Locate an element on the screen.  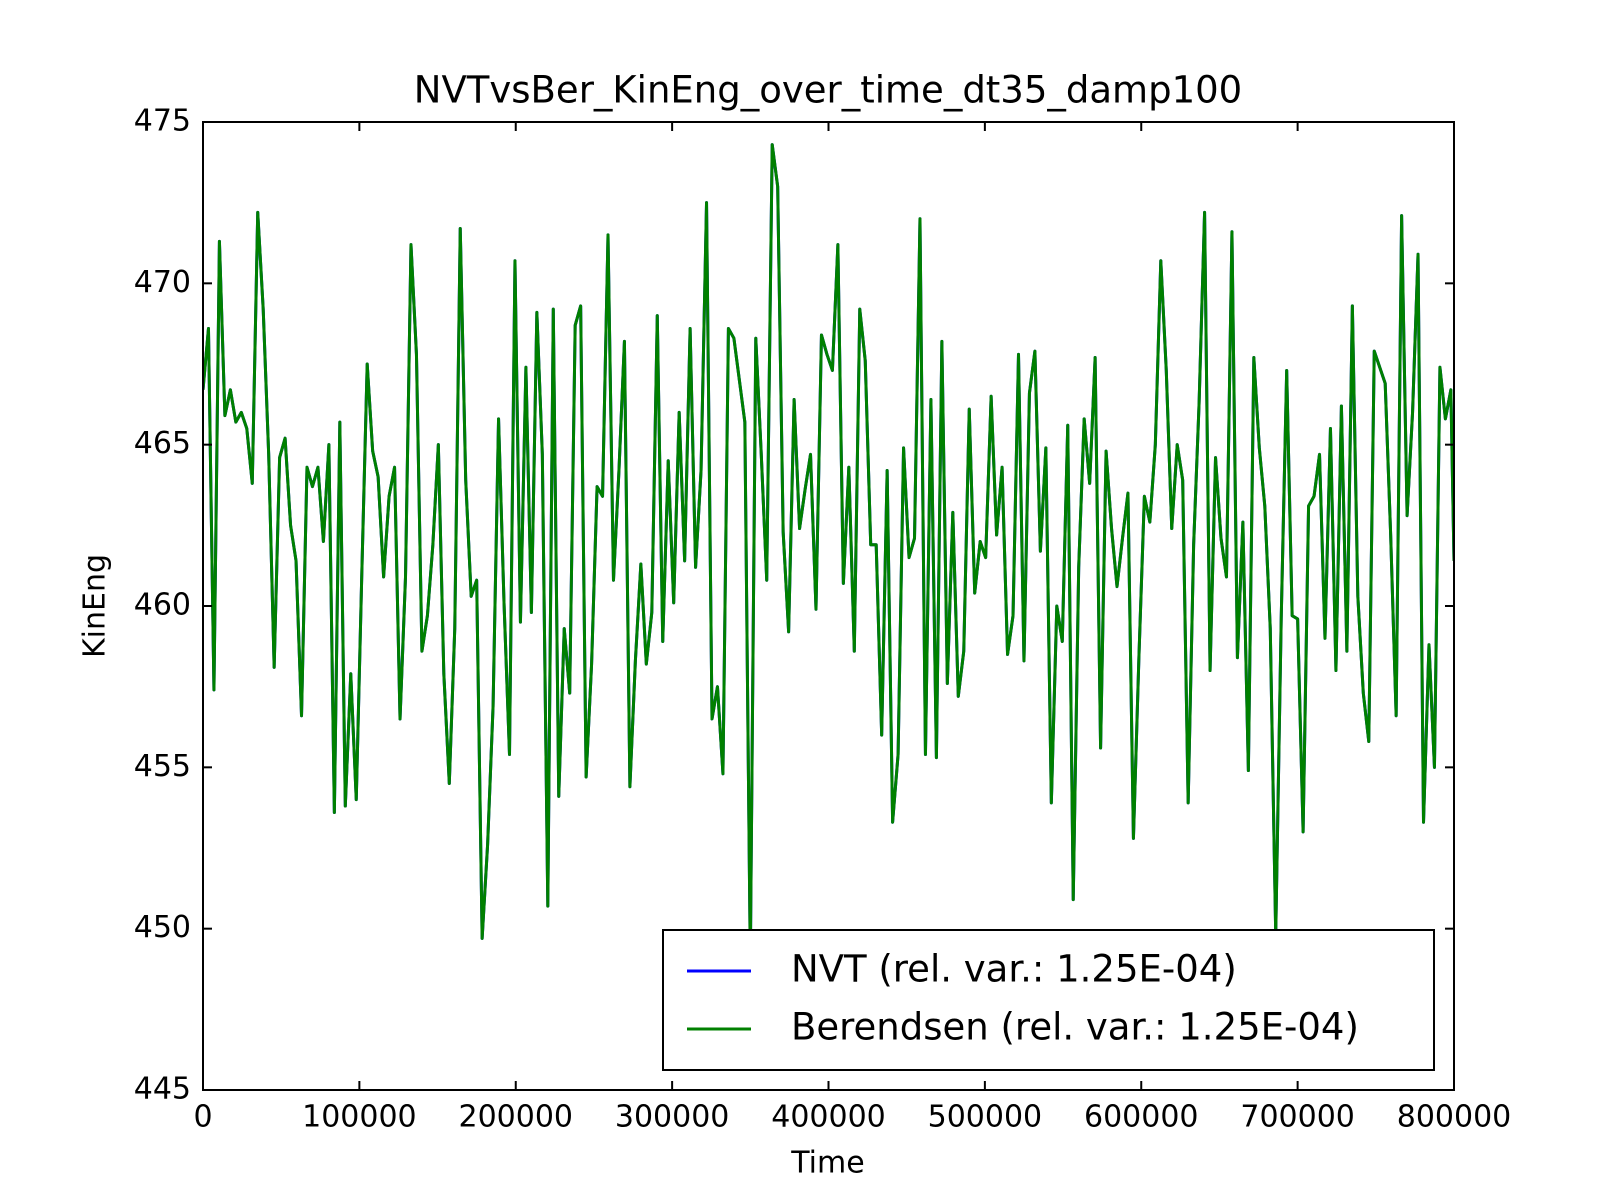
chart-title: NVTvsBer_KinEng_over_time_dt35_damp100 is located at coordinates (828, 90).